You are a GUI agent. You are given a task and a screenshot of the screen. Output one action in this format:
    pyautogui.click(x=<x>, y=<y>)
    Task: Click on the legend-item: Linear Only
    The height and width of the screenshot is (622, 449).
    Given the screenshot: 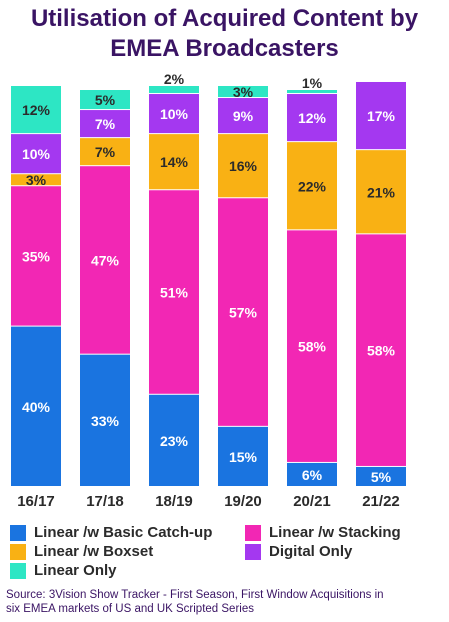 What is the action you would take?
    pyautogui.click(x=63, y=570)
    